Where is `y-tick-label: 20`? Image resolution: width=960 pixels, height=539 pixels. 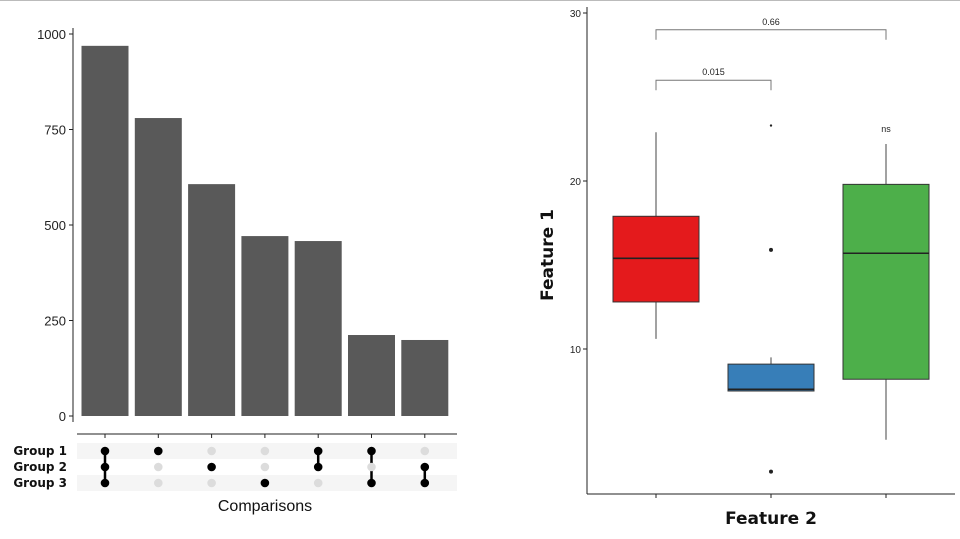 y-tick-label: 20 is located at coordinates (576, 182).